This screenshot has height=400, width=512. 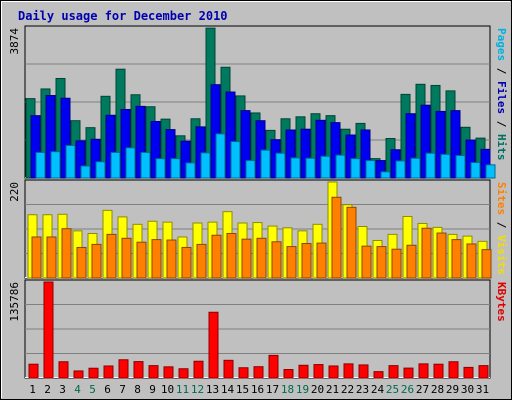 What do you see at coordinates (47, 389) in the screenshot?
I see `day-label-2: 2` at bounding box center [47, 389].